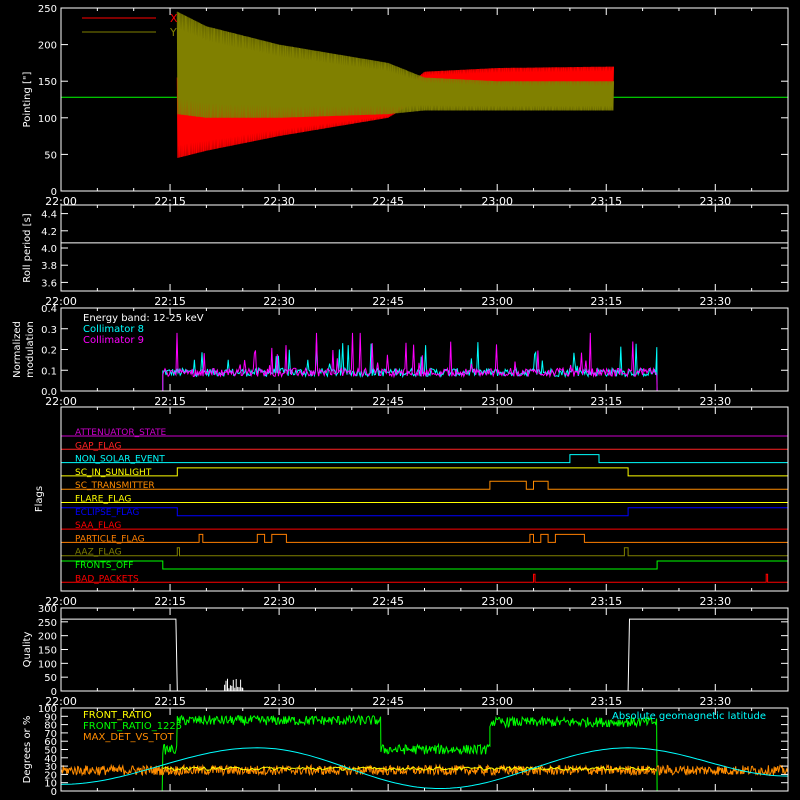 The width and height of the screenshot is (800, 800). What do you see at coordinates (110, 539) in the screenshot?
I see `flag-label-particle_flag: PARTICLE_FLAG` at bounding box center [110, 539].